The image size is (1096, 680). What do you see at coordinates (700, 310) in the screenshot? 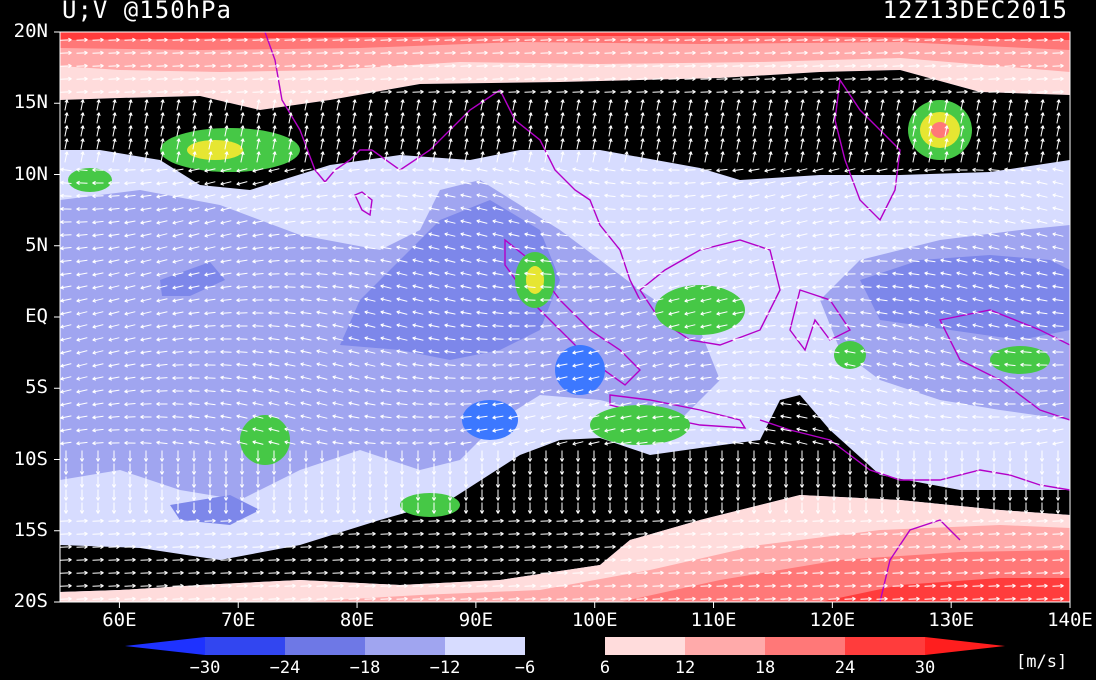
I see `precip-borneo` at bounding box center [700, 310].